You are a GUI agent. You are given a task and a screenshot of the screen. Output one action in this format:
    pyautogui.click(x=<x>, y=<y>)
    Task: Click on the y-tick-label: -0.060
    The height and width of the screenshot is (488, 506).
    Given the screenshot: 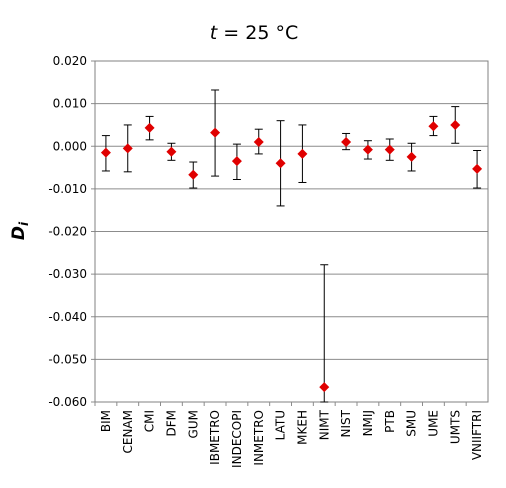 What is the action you would take?
    pyautogui.click(x=67, y=402)
    